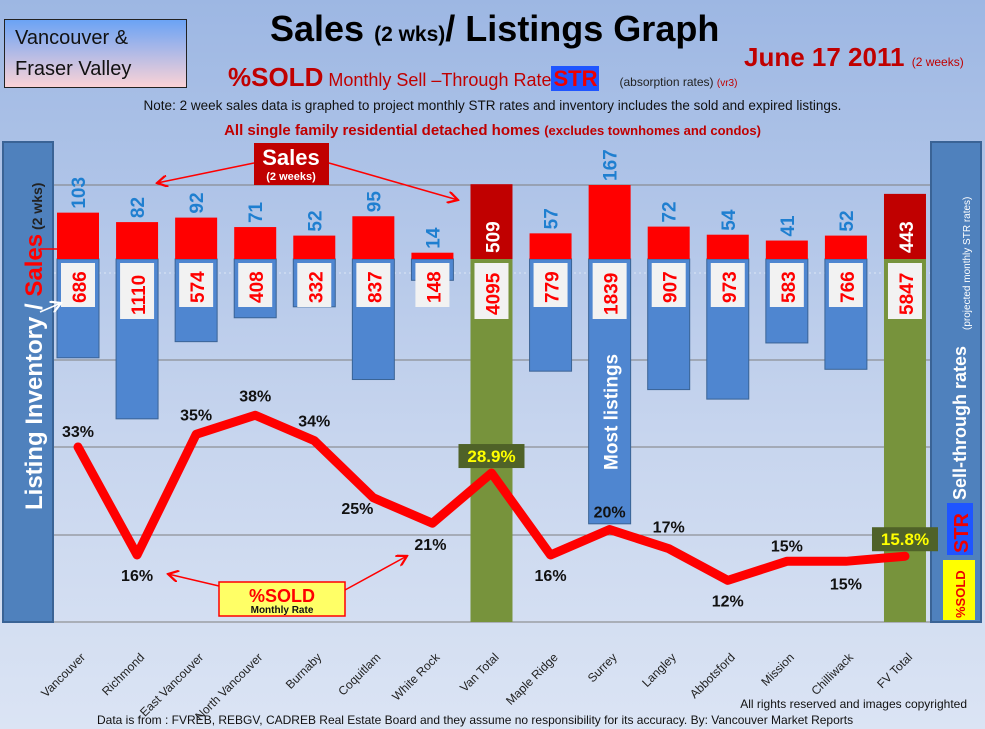 The height and width of the screenshot is (729, 985). I want to click on str-badge-axis, so click(960, 529).